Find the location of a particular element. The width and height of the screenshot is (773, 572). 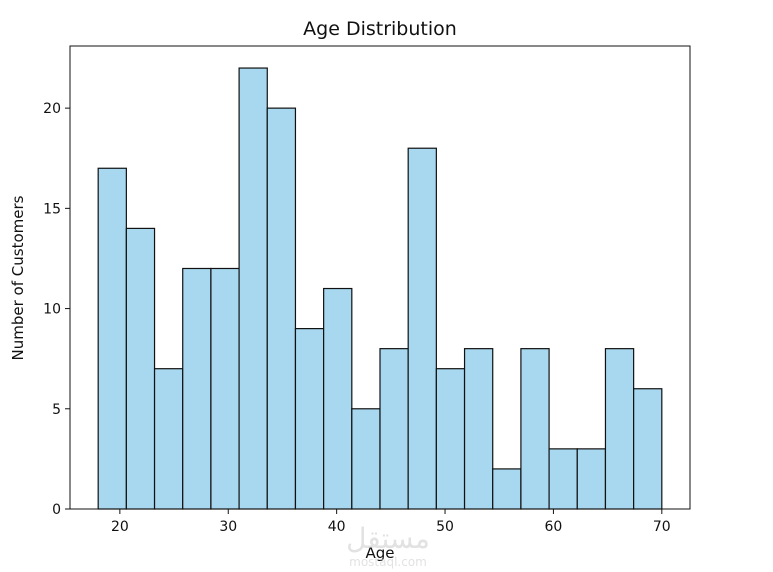

y-axis-ticks: 0 5 10 15 20 is located at coordinates (56, 309).